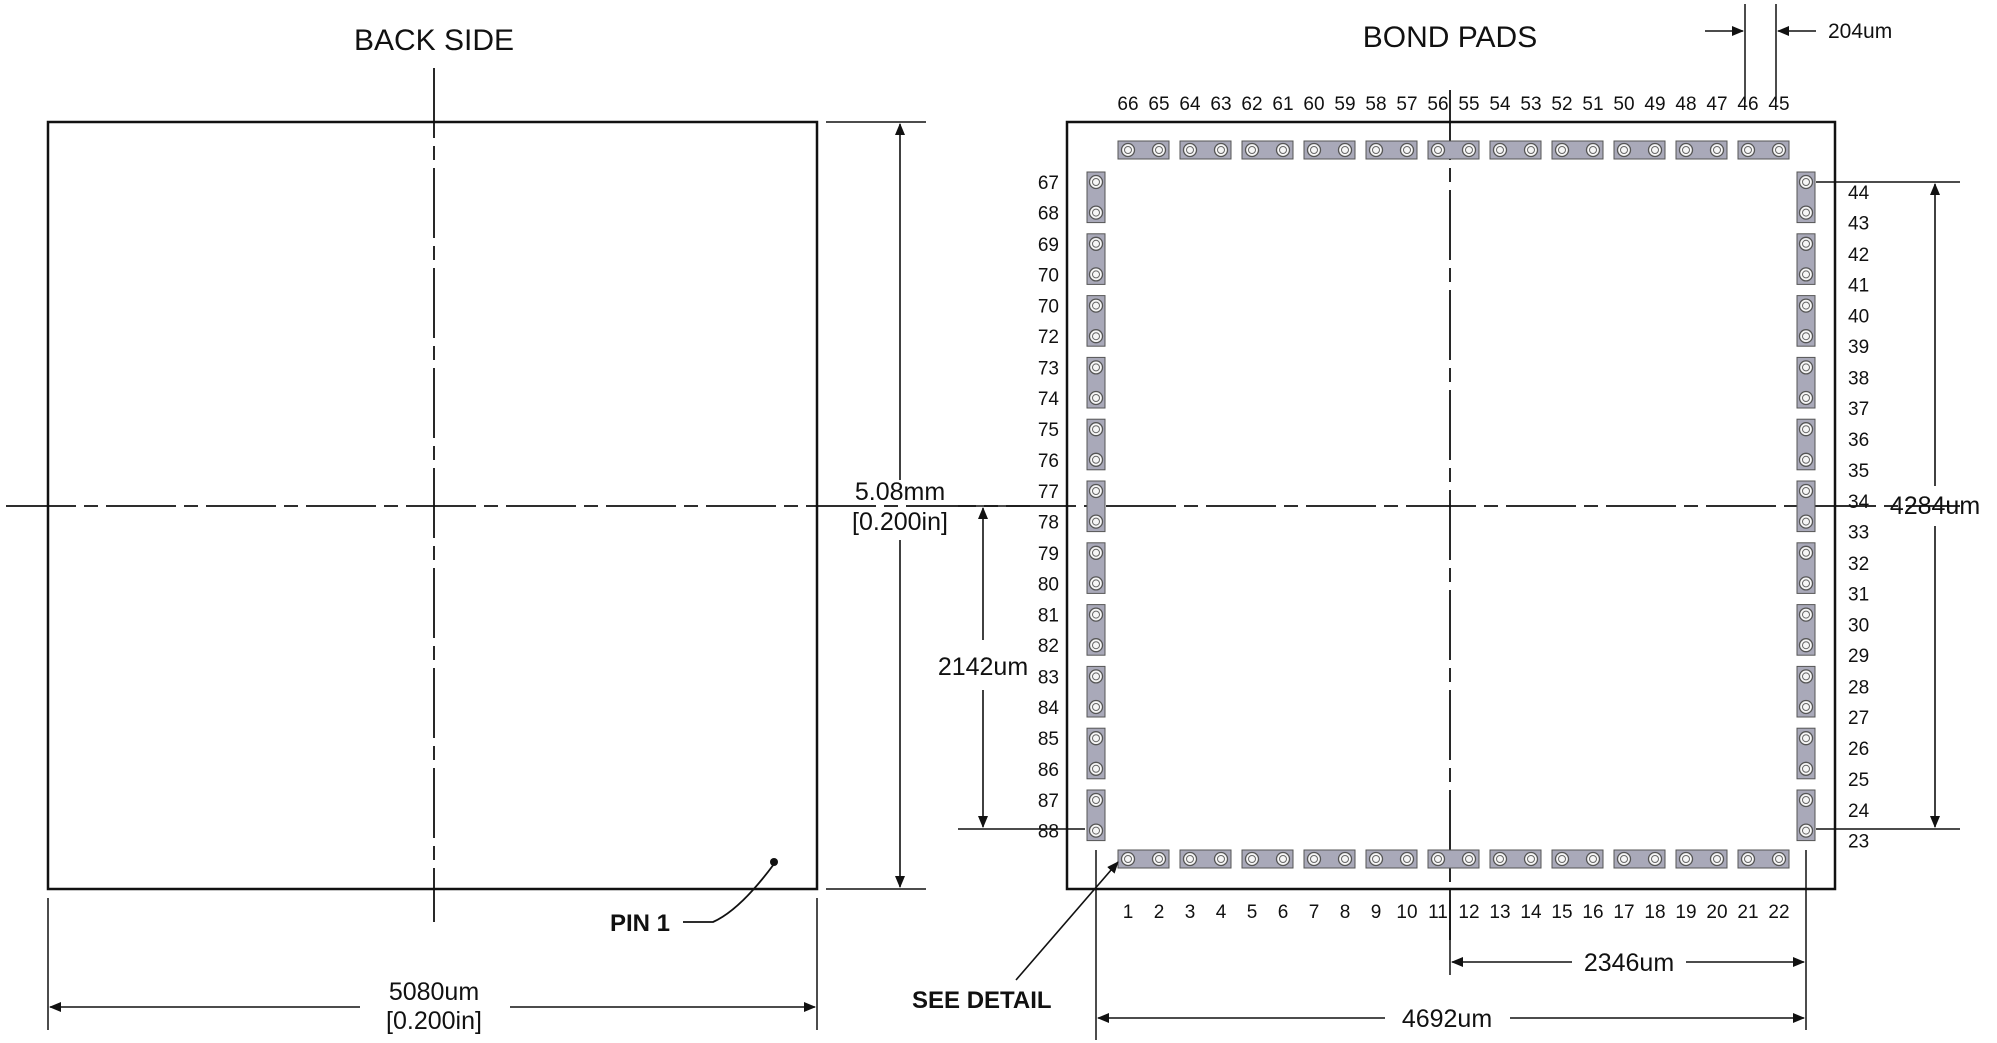  What do you see at coordinates (1561, 104) in the screenshot?
I see `top-pin-number: 52` at bounding box center [1561, 104].